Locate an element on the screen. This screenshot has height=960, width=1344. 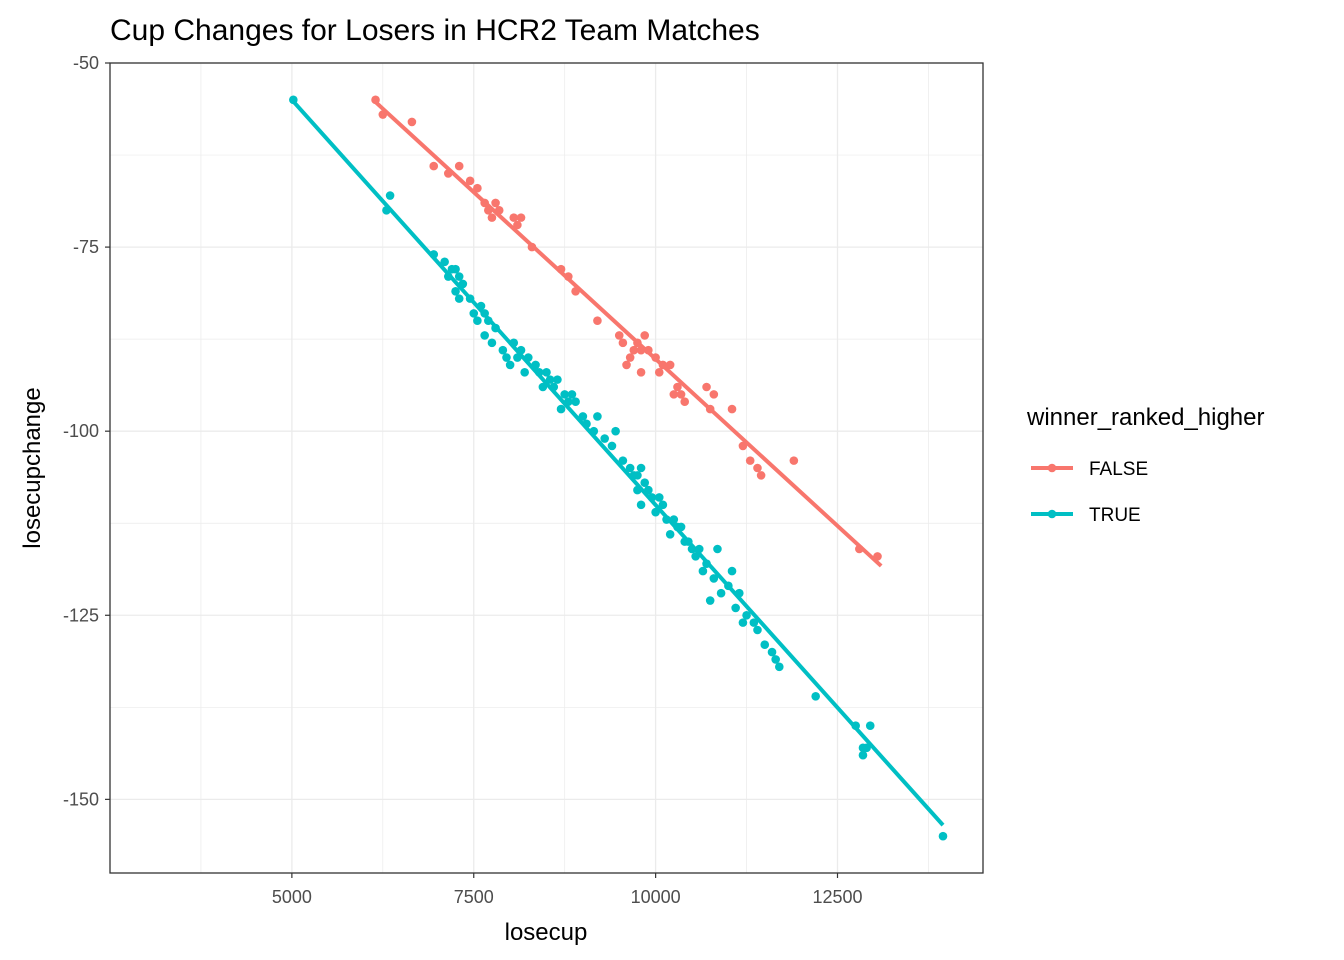
y-tick-label: -100 is located at coordinates (81, 431).